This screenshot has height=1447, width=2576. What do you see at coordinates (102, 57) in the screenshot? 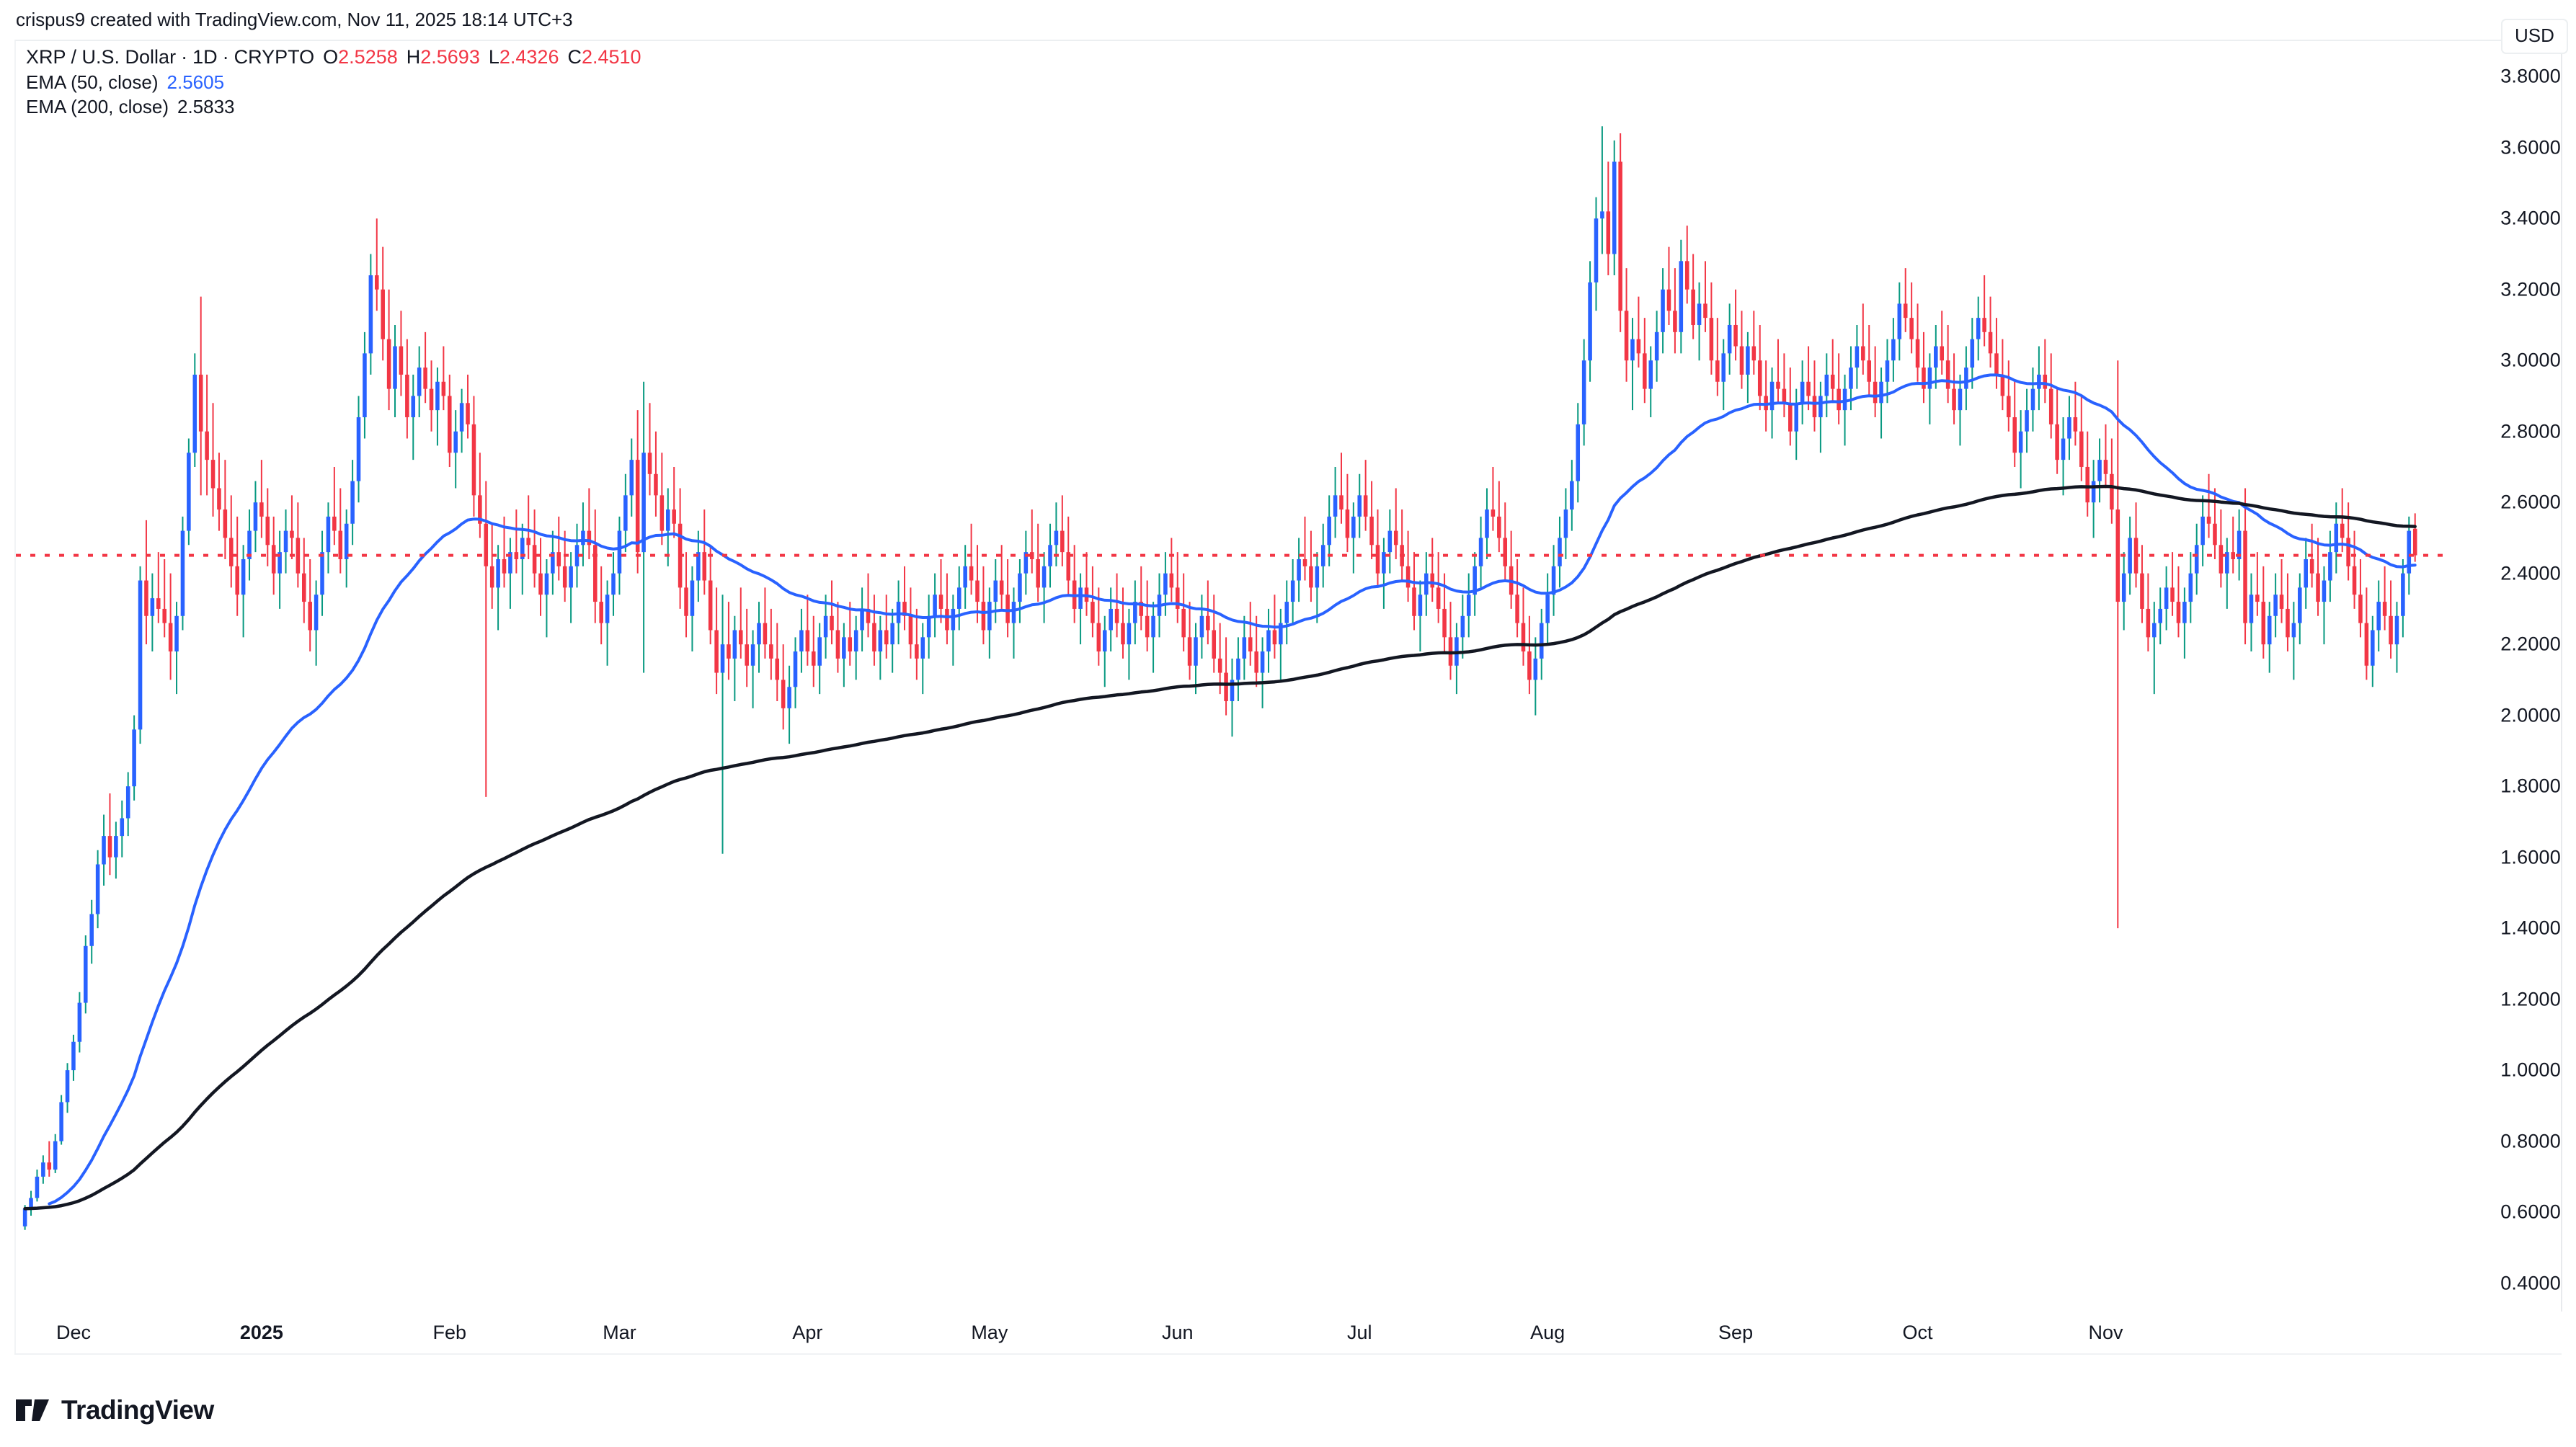
I see `symbol-name: XRP / U.S. Dollar` at bounding box center [102, 57].